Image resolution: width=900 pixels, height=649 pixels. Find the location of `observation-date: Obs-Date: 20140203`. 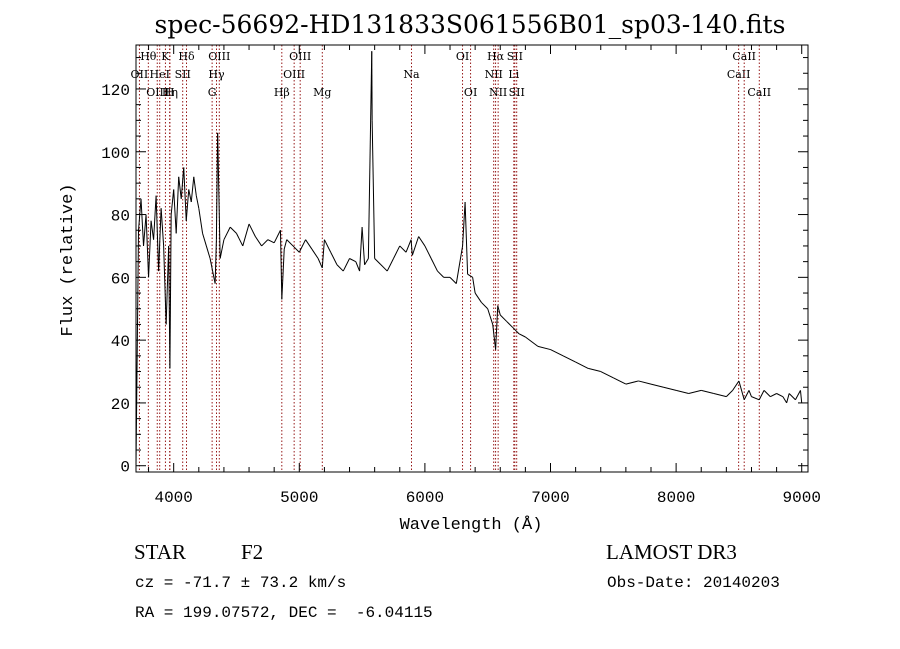

observation-date: Obs-Date: 20140203 is located at coordinates (693, 583).